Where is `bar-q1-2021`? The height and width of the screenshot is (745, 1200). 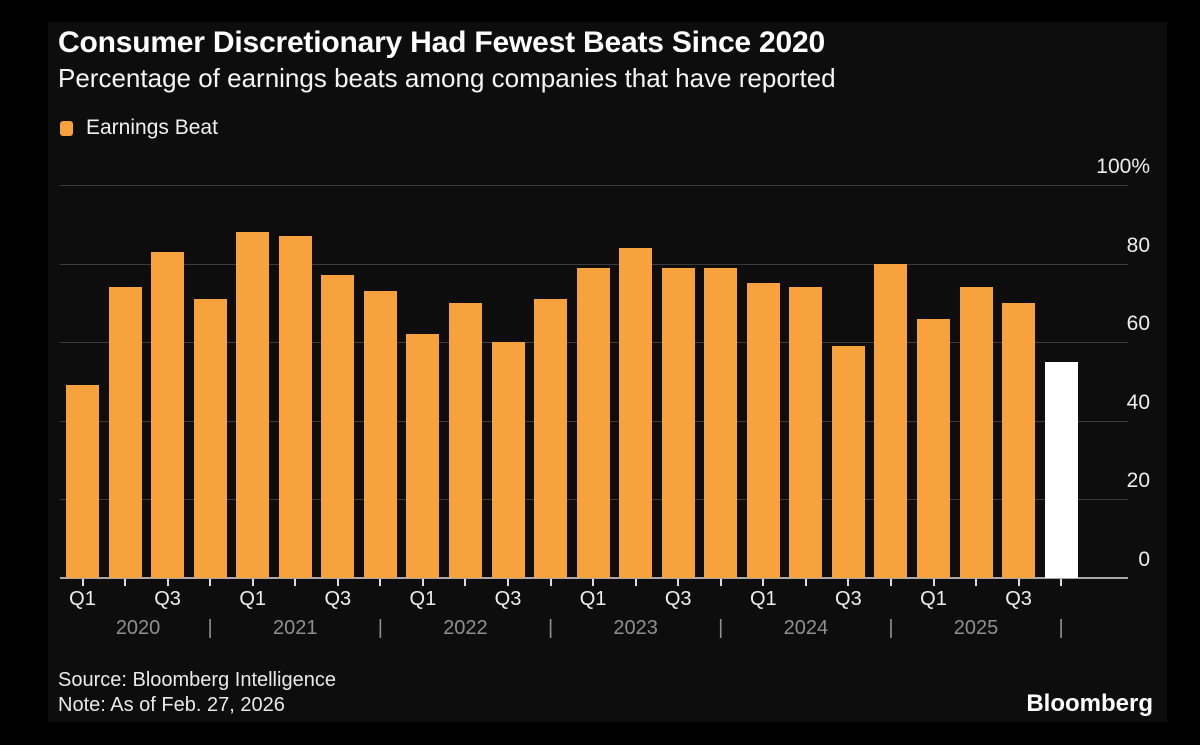
bar-q1-2021 is located at coordinates (253, 405).